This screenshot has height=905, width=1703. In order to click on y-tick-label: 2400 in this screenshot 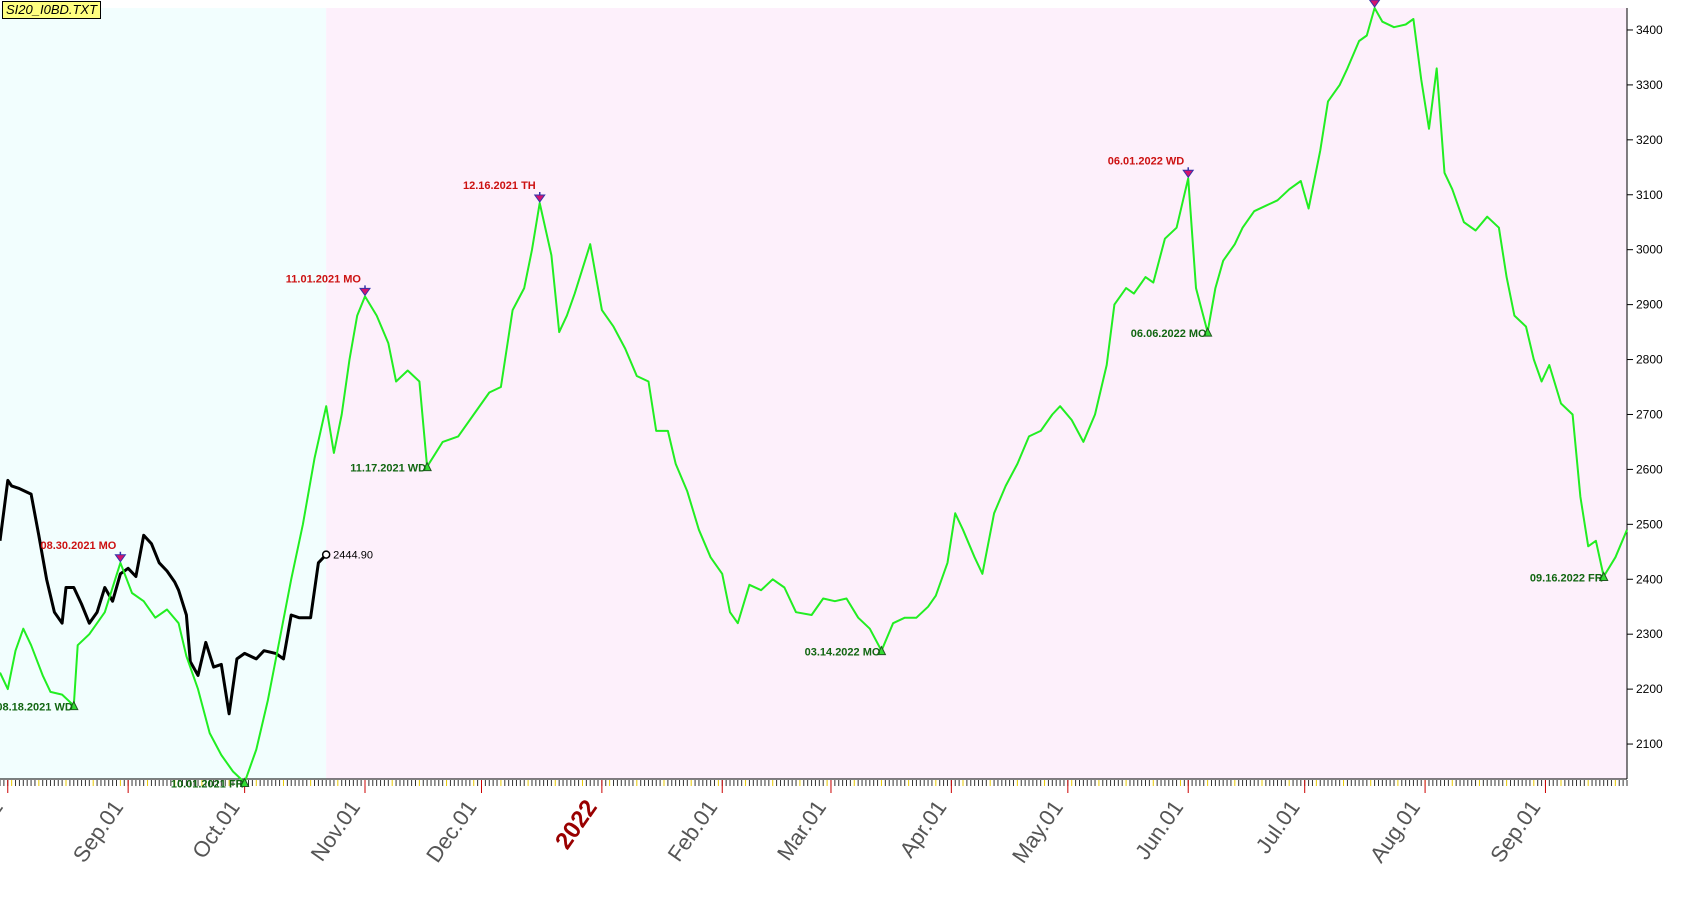, I will do `click(1649, 579)`.